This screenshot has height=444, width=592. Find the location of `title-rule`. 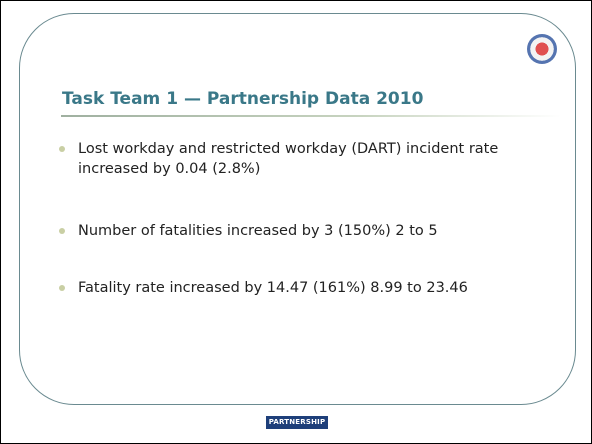

title-rule is located at coordinates (311, 116).